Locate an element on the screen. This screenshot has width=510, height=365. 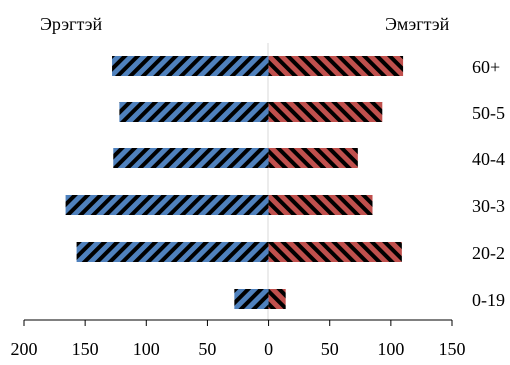
x-tick-label: 200 is located at coordinates (24, 349).